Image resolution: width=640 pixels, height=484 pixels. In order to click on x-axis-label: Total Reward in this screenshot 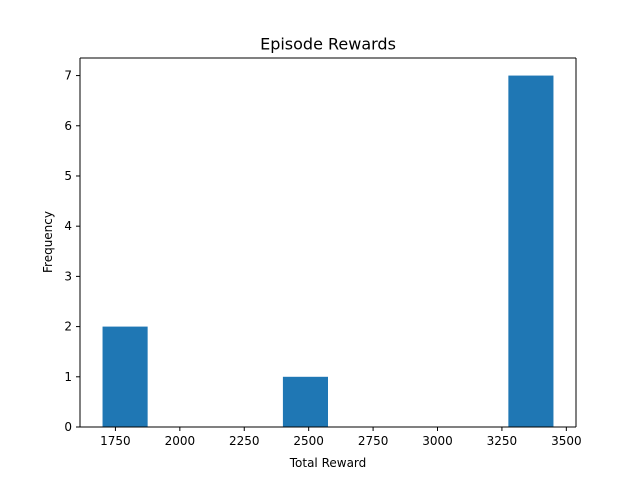, I will do `click(328, 463)`.